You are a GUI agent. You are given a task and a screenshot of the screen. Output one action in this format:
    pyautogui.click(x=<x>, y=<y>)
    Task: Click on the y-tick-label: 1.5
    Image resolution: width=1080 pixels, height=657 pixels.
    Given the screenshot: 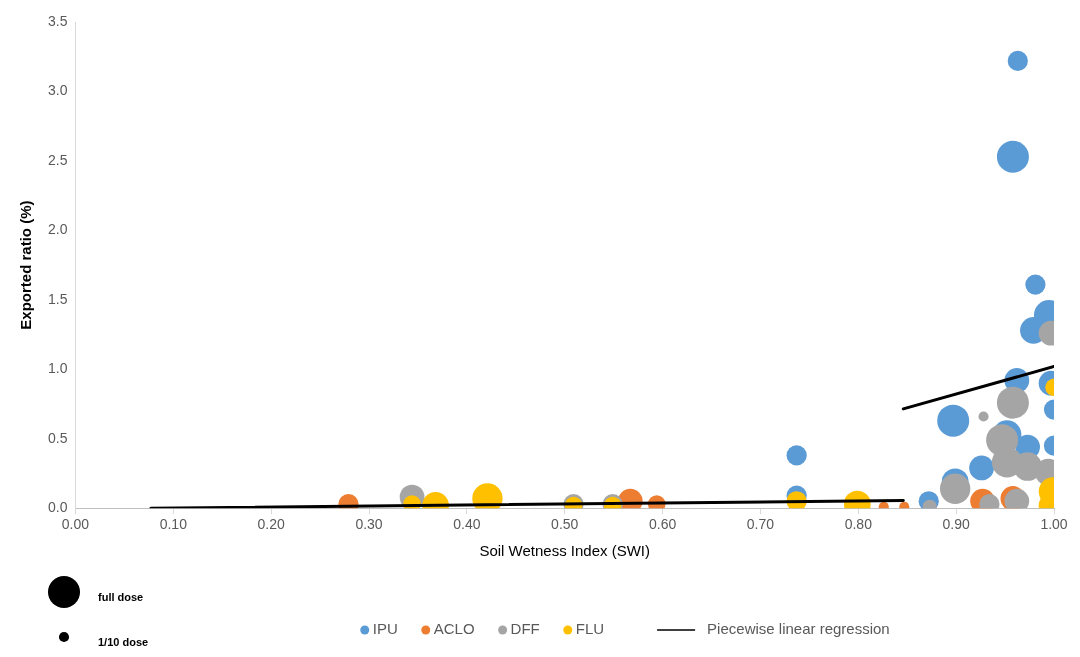 What is the action you would take?
    pyautogui.click(x=57, y=298)
    